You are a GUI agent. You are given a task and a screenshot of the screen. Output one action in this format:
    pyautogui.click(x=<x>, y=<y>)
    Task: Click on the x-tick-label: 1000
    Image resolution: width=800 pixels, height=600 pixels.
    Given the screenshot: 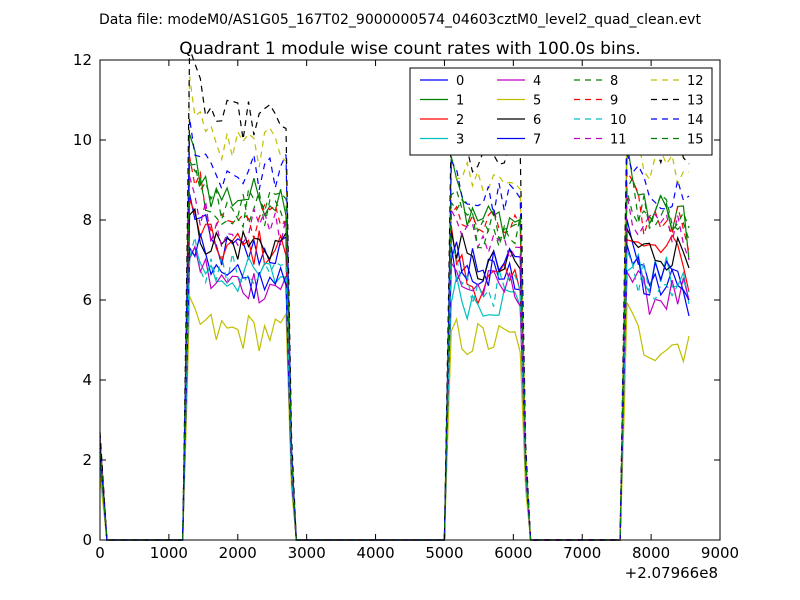 What is the action you would take?
    pyautogui.click(x=169, y=553)
    